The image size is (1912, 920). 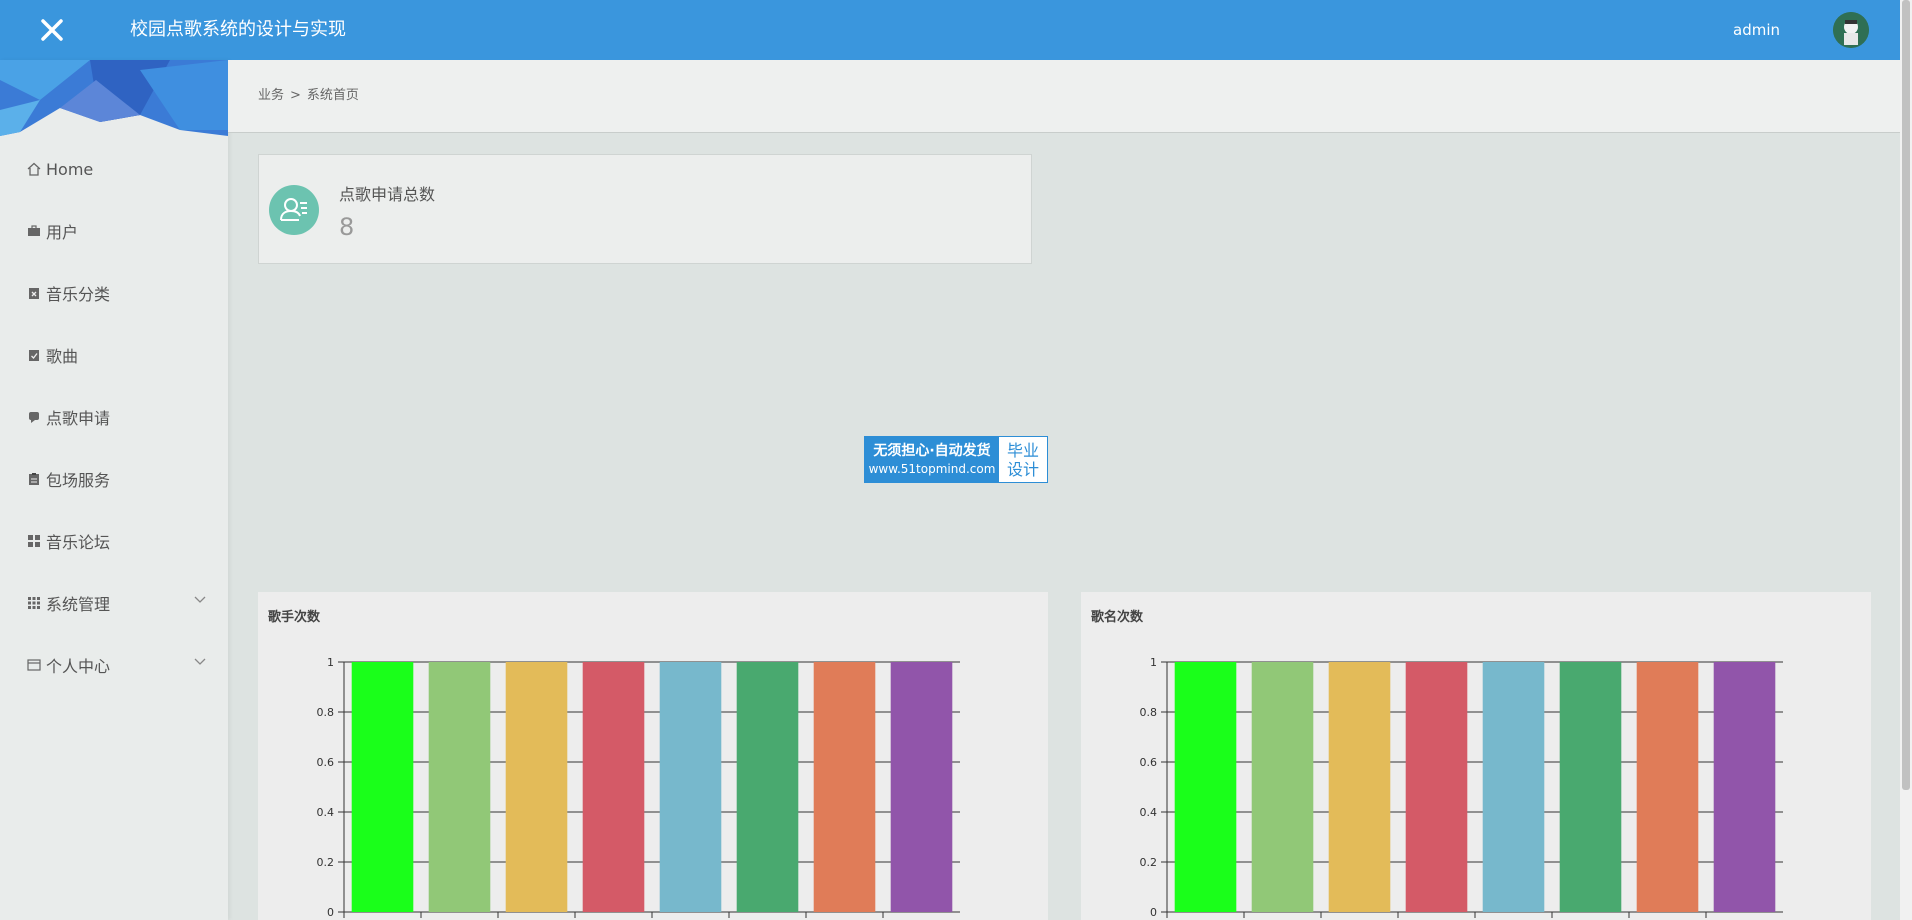 I want to click on sidebar-item-music-forum: 音乐论坛, so click(x=114, y=541).